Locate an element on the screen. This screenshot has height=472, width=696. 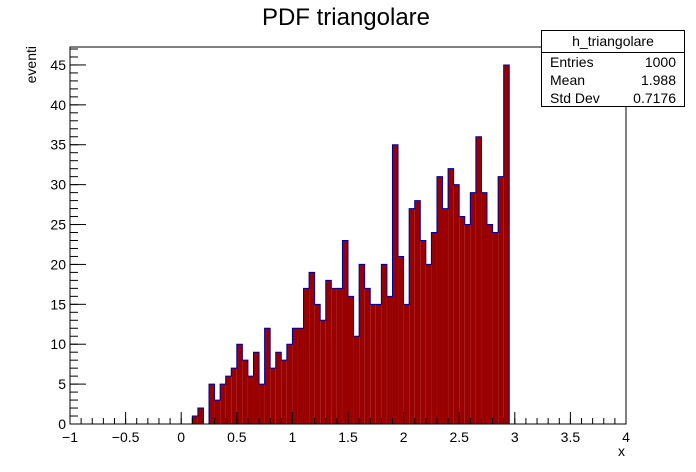
y-tick-label: 5 is located at coordinates (62, 384).